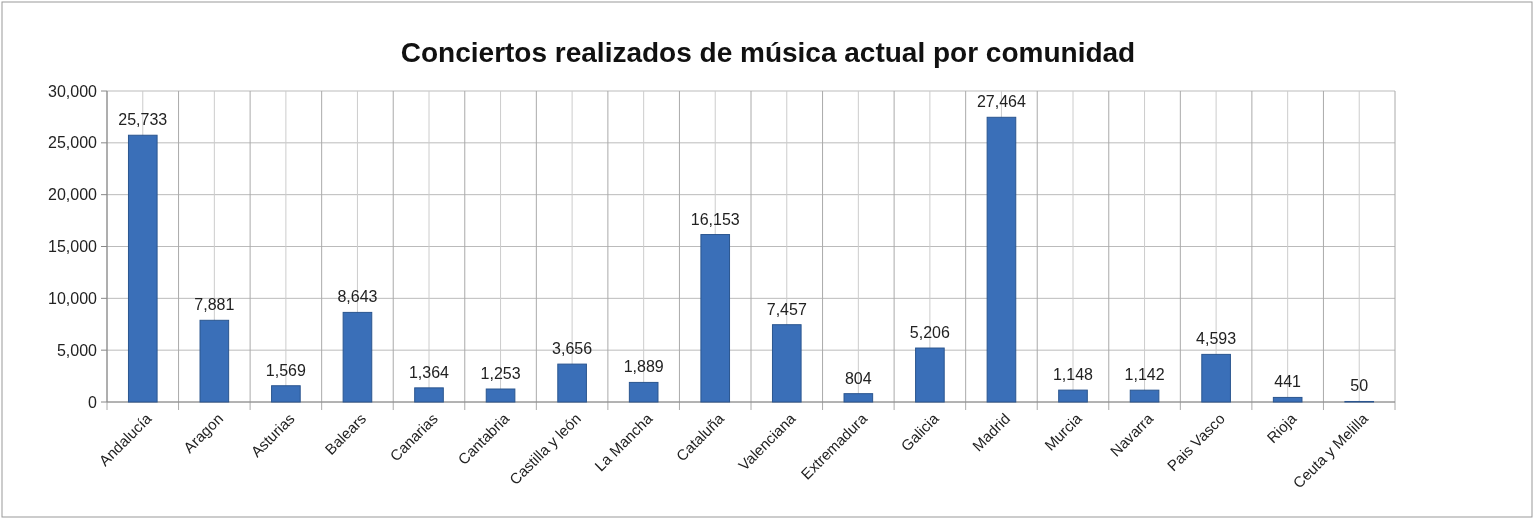  I want to click on data-label: 1,142, so click(1144, 375).